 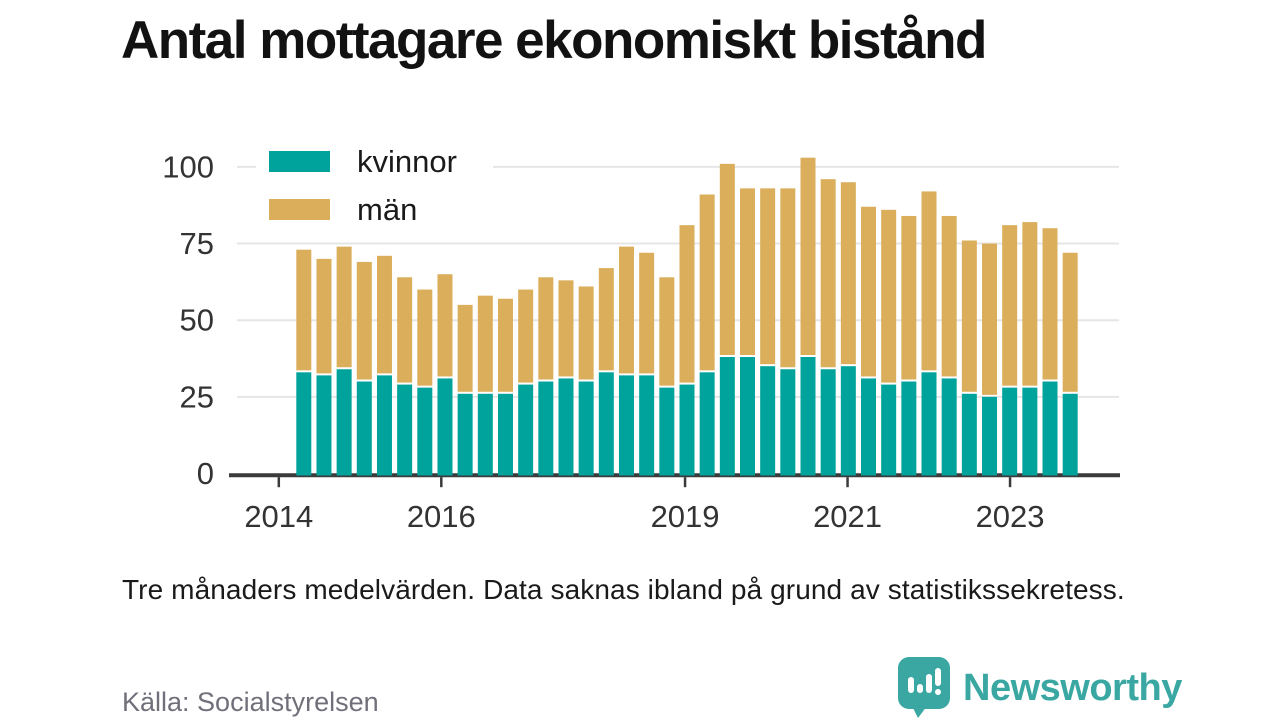 I want to click on y-tick-label: 0, so click(x=205, y=473).